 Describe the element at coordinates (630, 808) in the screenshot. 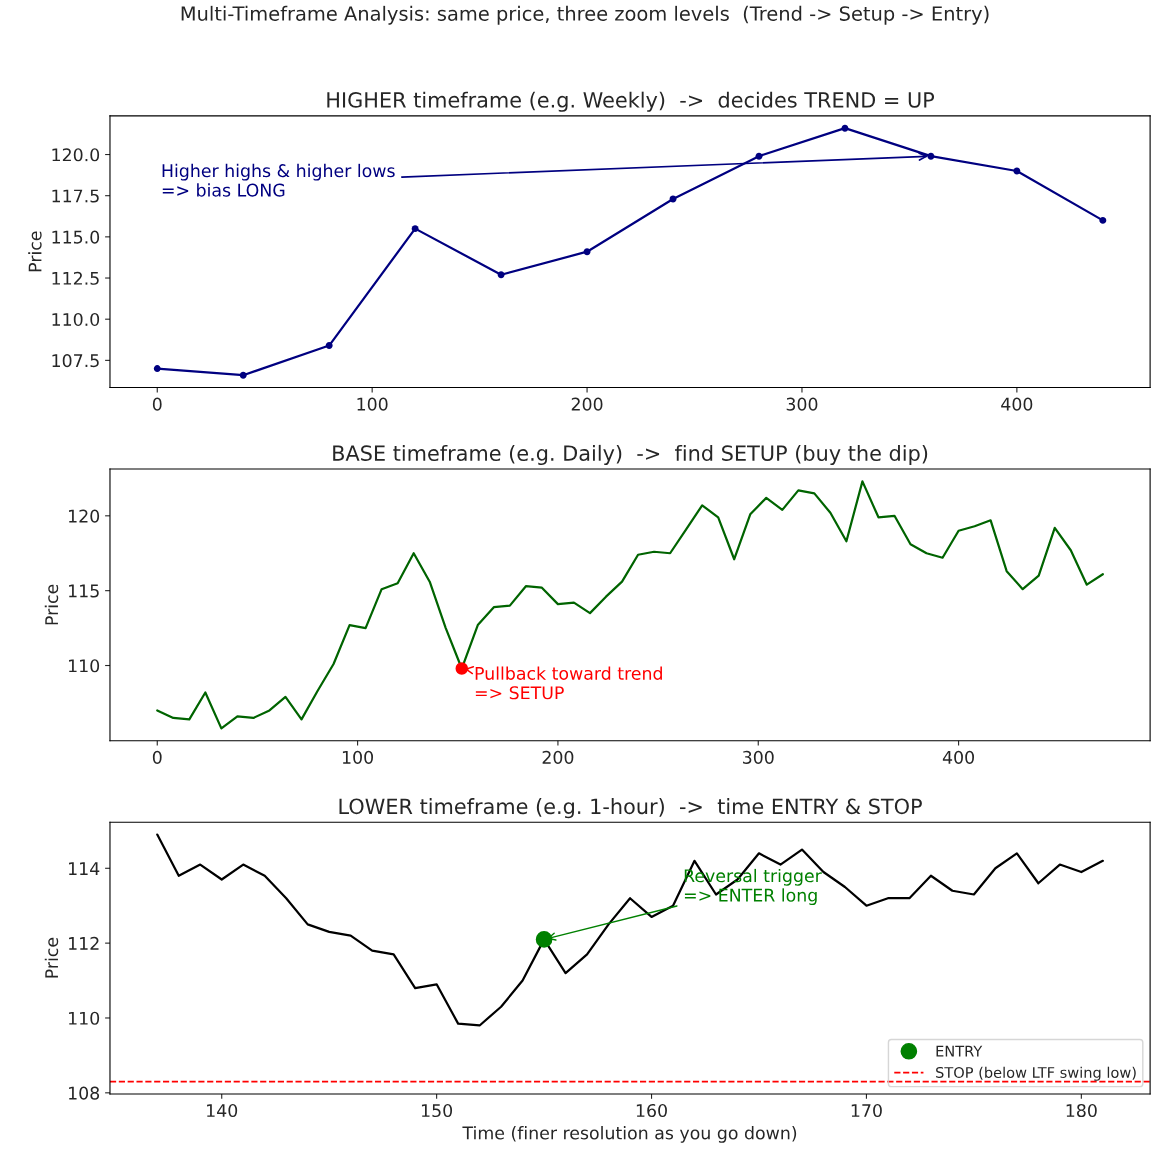

I see `chart-title: LOWER timeframe (e.g. 1-hour) -> time ENTRY & STOP` at that location.